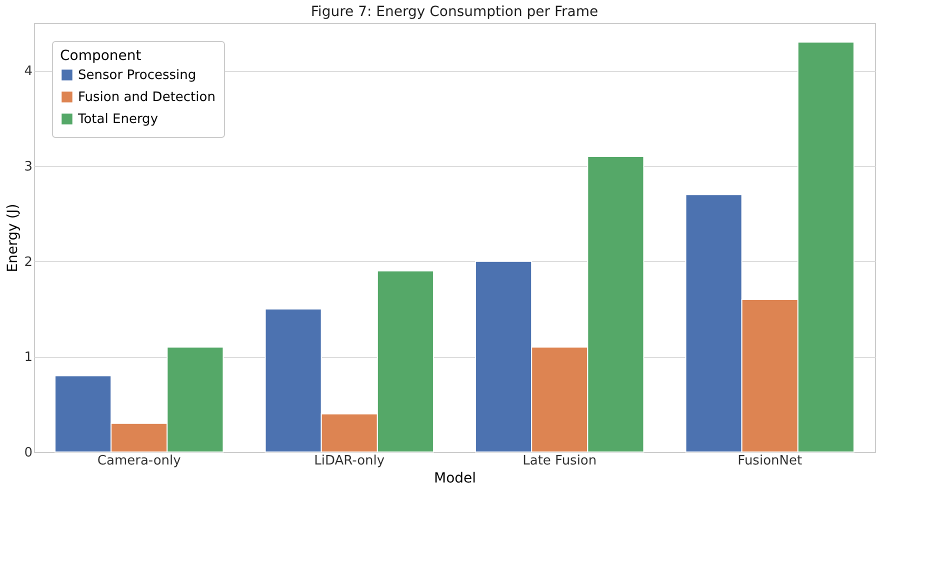  I want to click on x-tick-label: Late Fusion, so click(559, 461).